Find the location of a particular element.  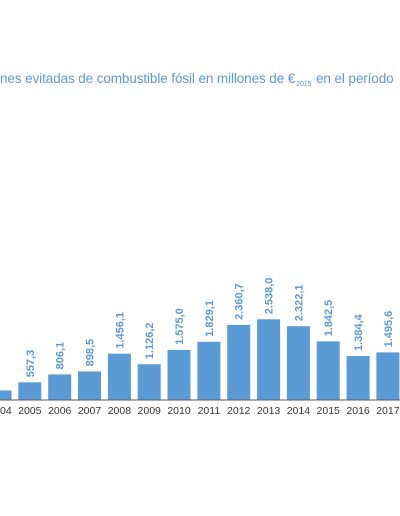

bar-2012 is located at coordinates (239, 362).